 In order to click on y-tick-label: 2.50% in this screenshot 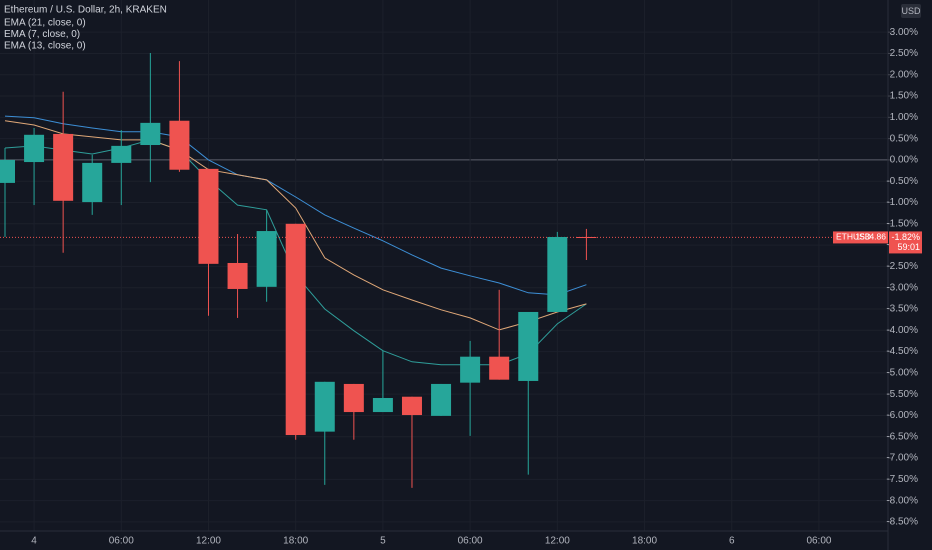, I will do `click(904, 53)`.